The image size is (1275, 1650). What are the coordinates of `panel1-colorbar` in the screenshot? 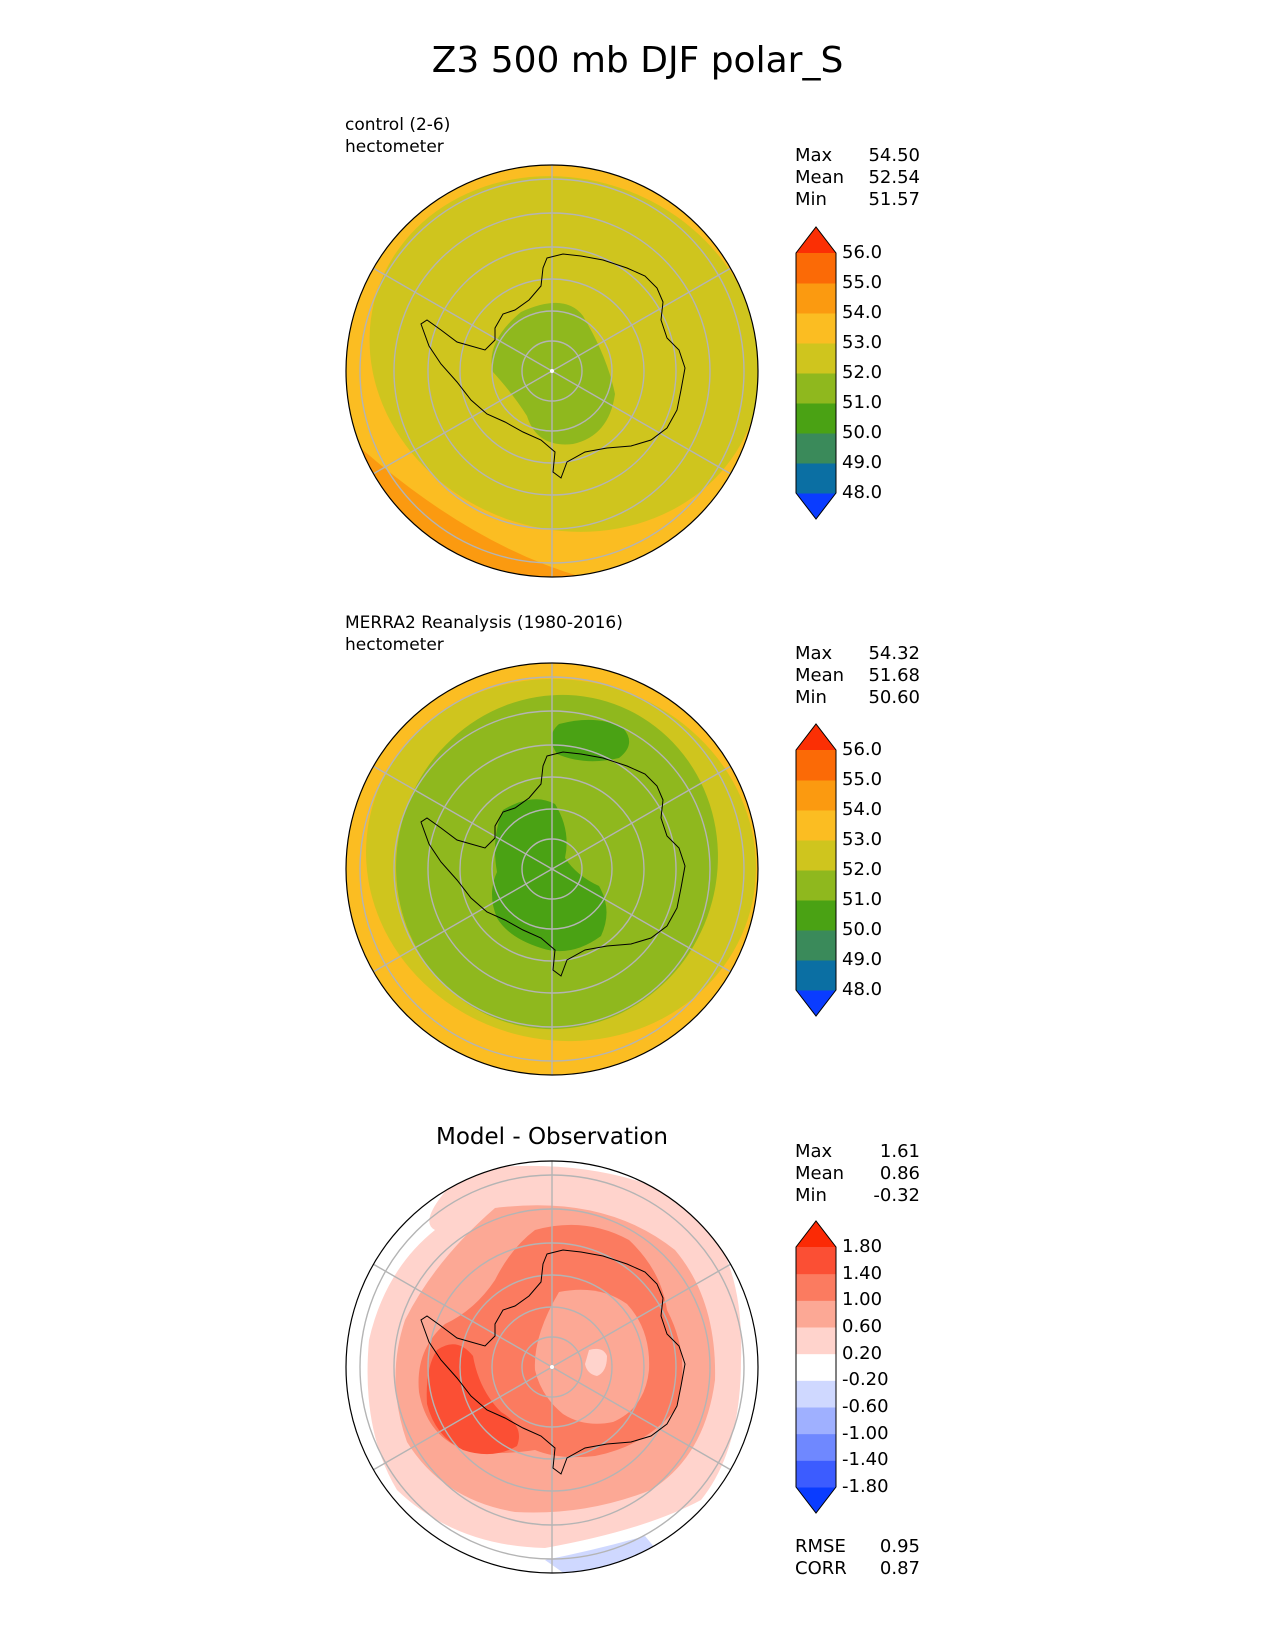 It's located at (816, 373).